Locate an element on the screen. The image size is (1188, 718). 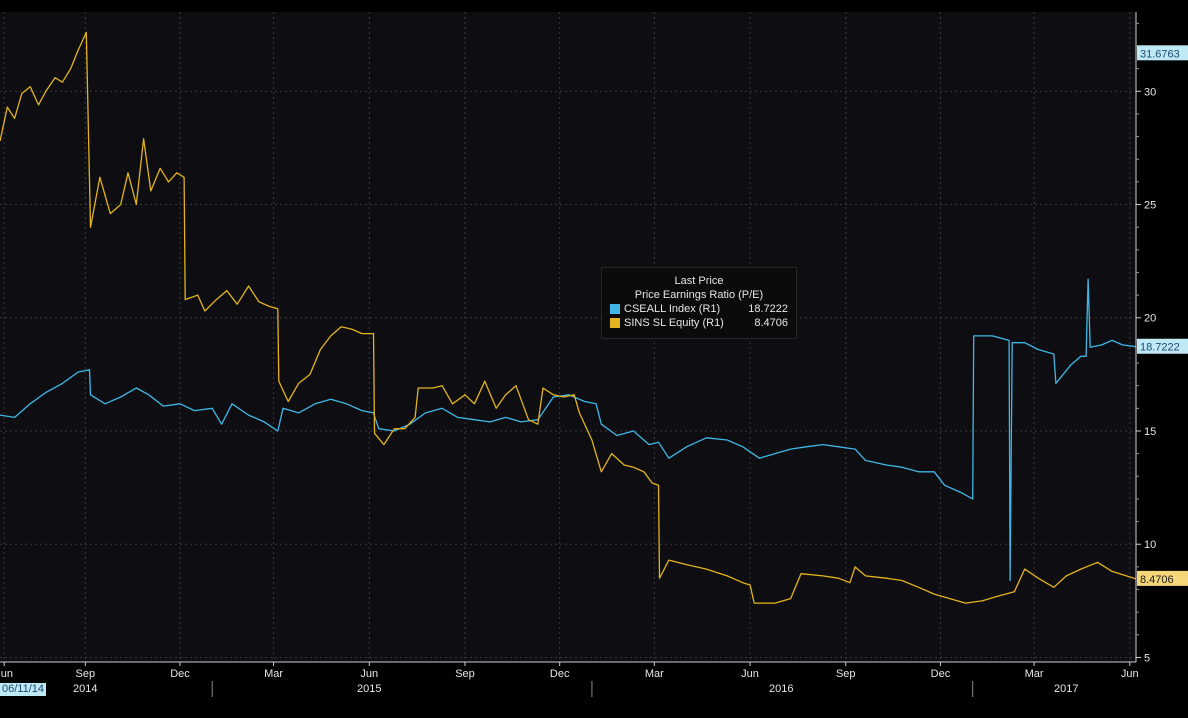
max-value-tag: 31.6763 is located at coordinates (1160, 54).